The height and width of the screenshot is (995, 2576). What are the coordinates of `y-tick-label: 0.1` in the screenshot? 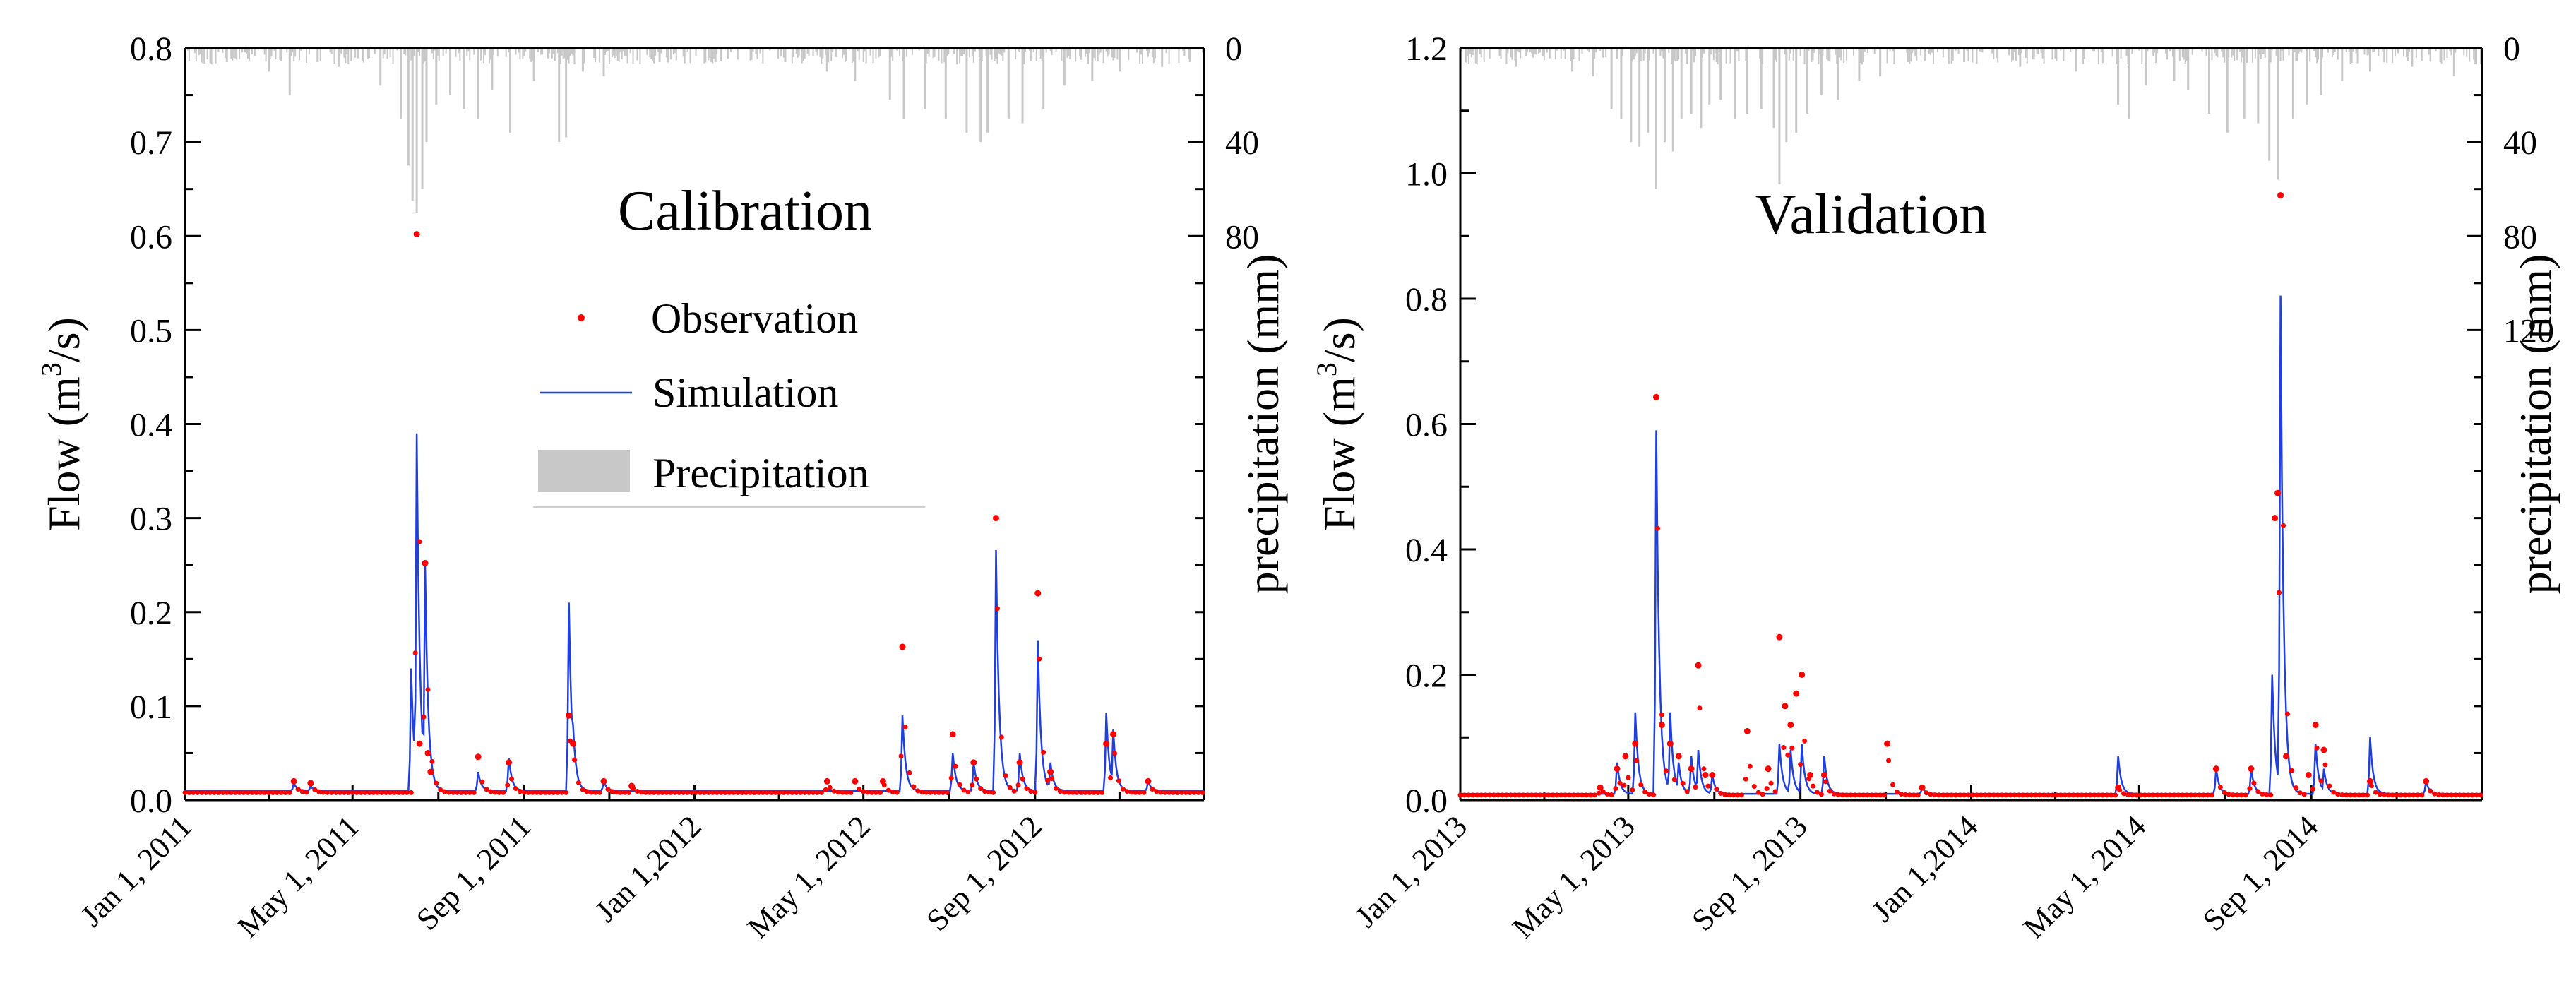 It's located at (151, 707).